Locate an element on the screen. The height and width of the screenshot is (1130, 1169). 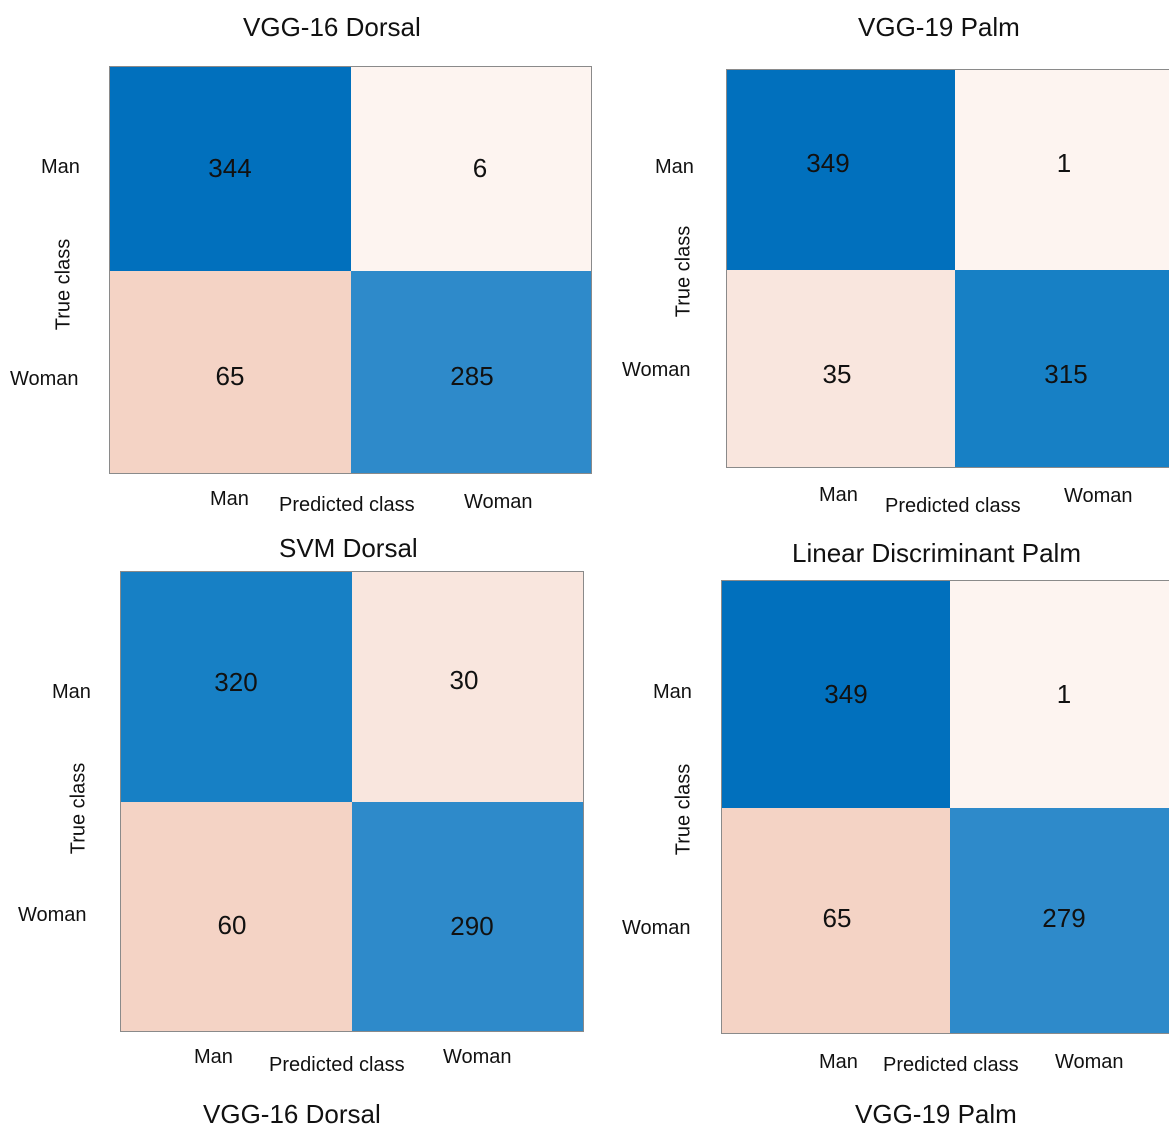
chart-title: VGG-19 Palm is located at coordinates (939, 27).